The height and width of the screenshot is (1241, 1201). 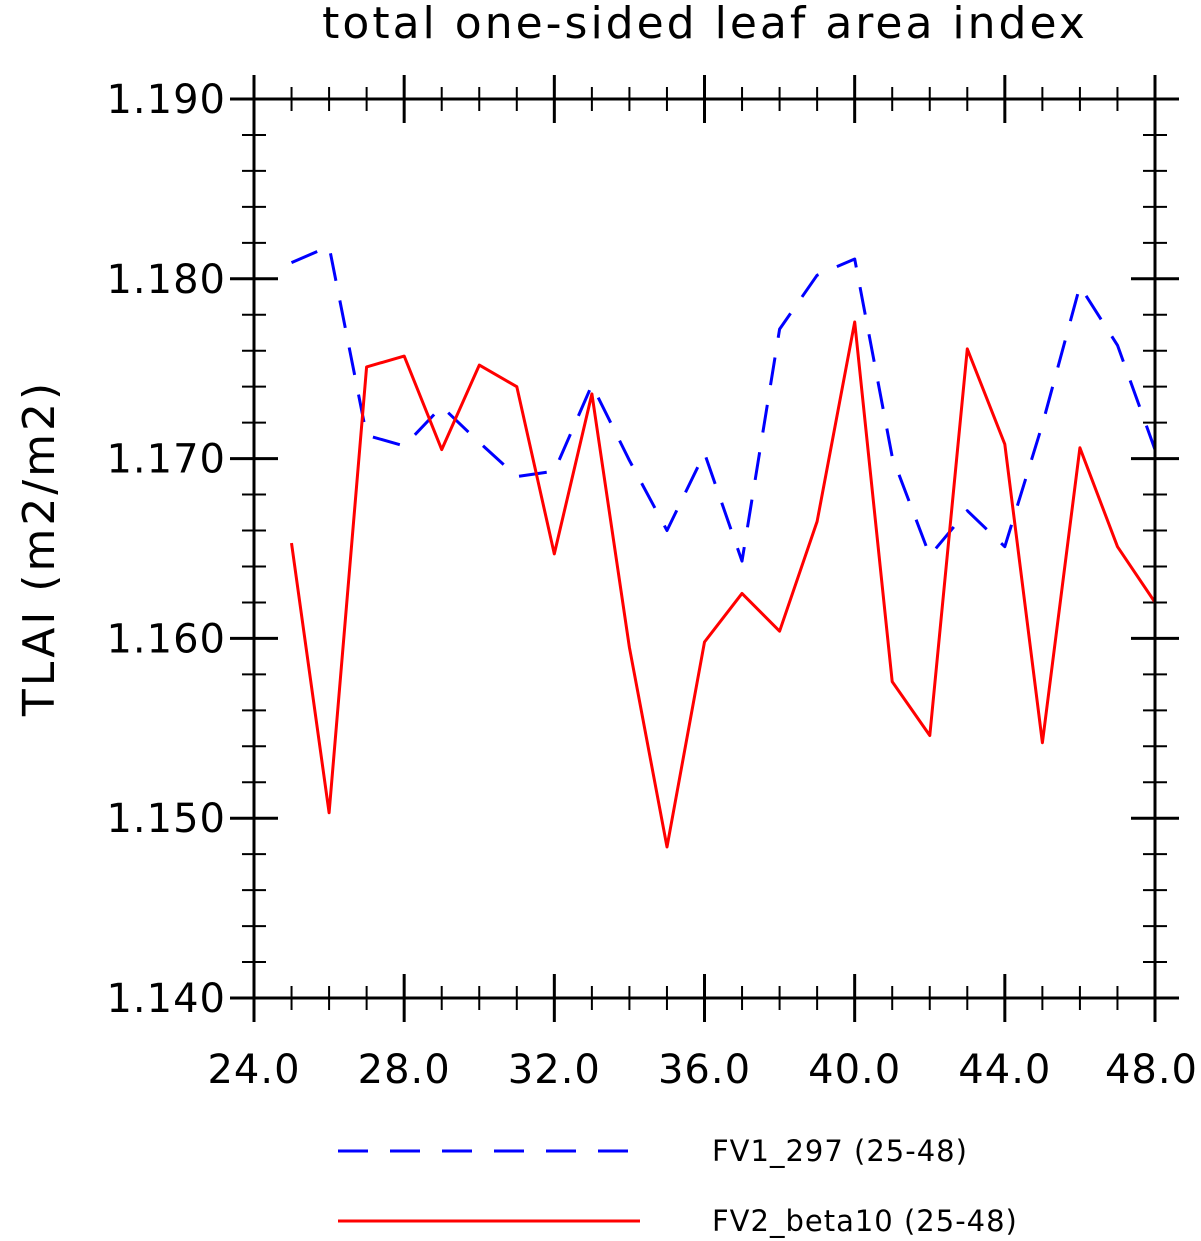 I want to click on y-axis-title: TLAI (m2/m2), so click(x=39, y=548).